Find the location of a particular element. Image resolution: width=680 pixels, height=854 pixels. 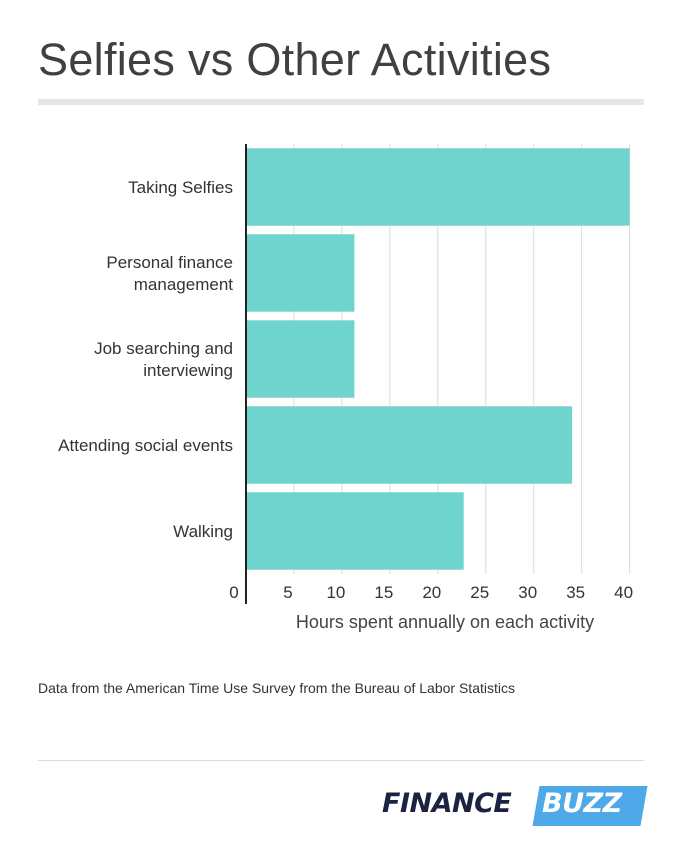

category-label: Job searching and is located at coordinates (163, 348).